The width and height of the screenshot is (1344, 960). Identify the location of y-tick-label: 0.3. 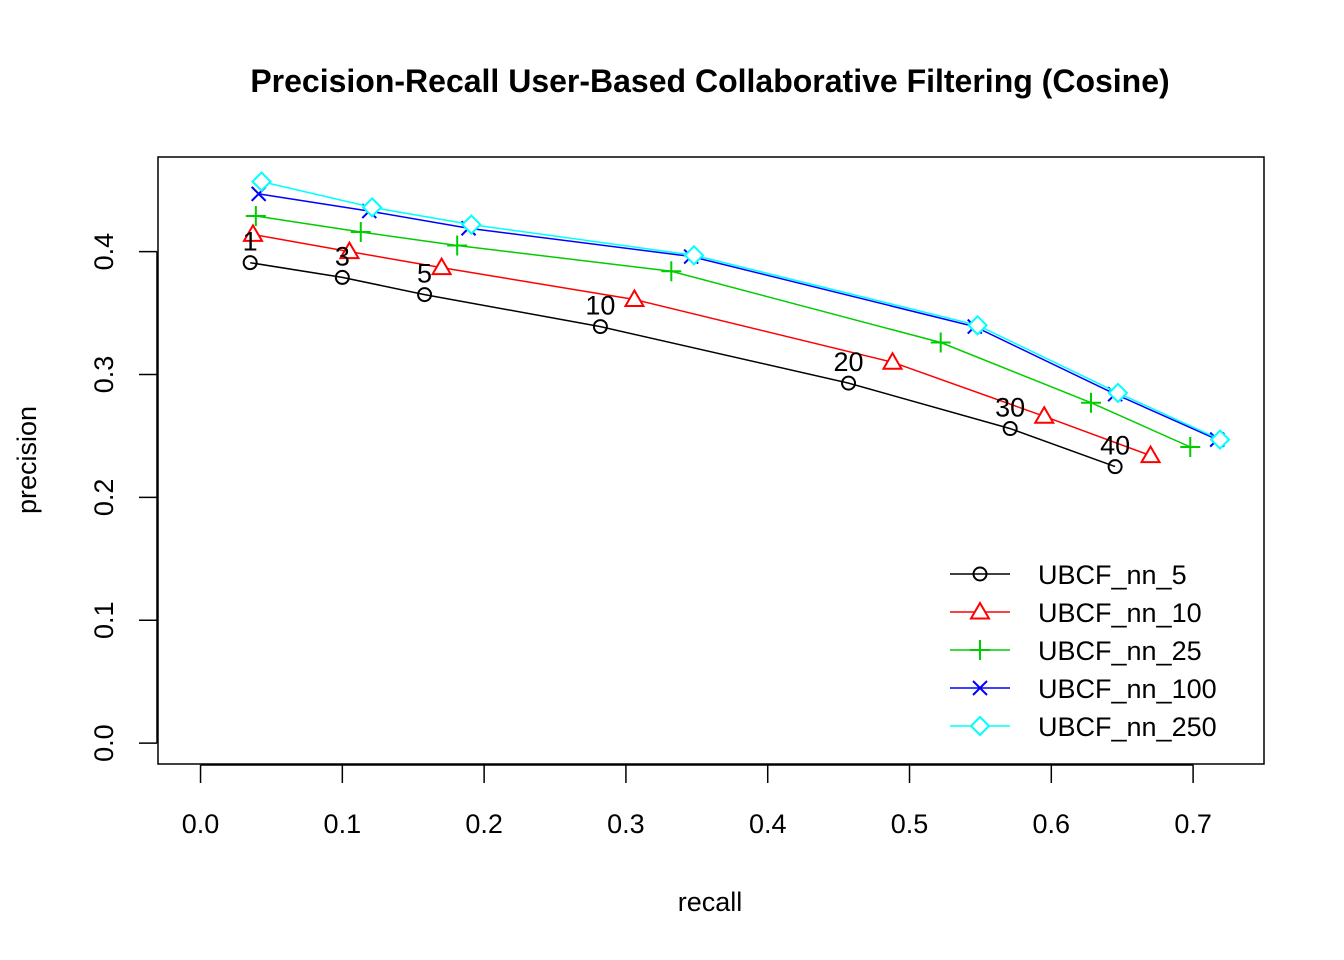
(104, 375).